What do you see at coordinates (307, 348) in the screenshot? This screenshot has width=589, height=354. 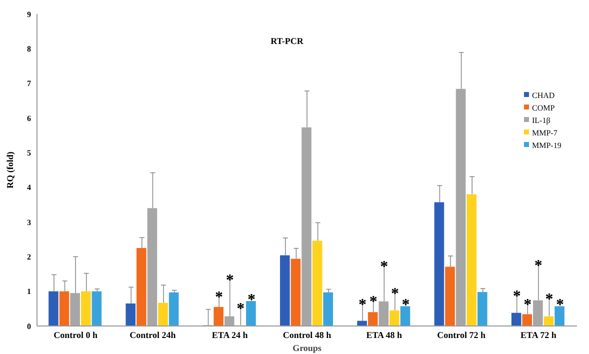 I see `x-axis-title: Groups` at bounding box center [307, 348].